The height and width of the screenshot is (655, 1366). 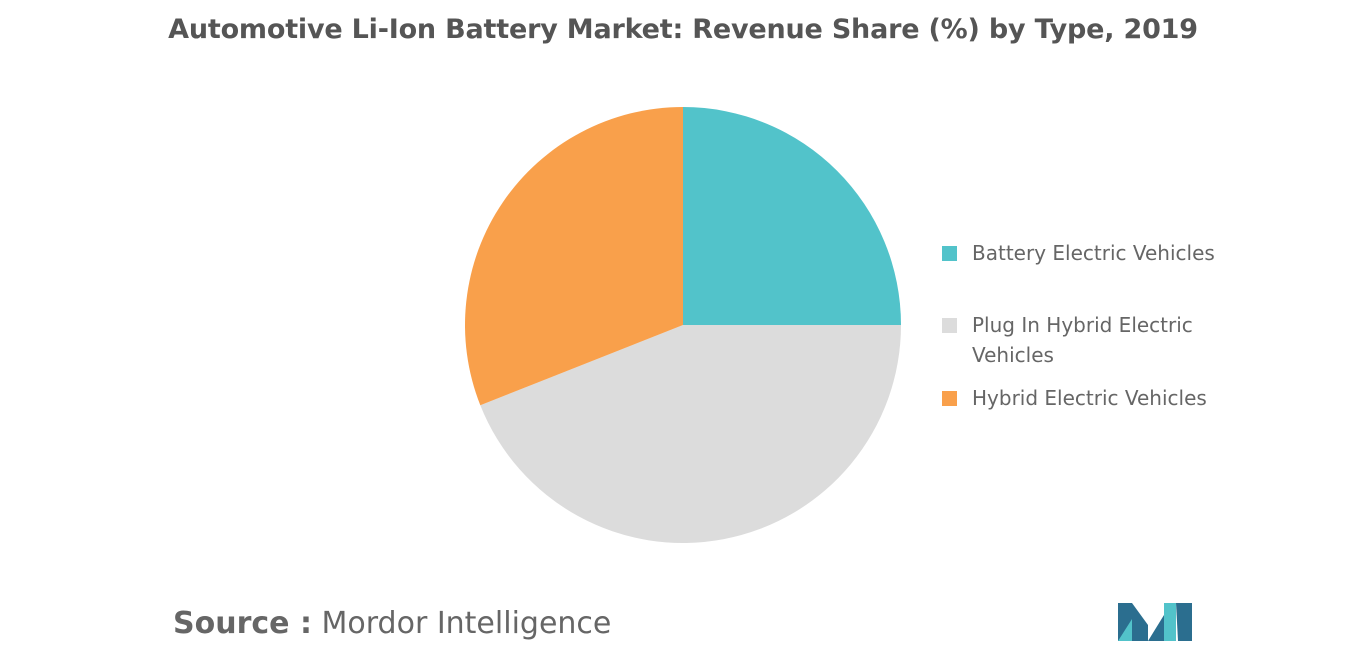 What do you see at coordinates (242, 623) in the screenshot?
I see `source-label: Source :` at bounding box center [242, 623].